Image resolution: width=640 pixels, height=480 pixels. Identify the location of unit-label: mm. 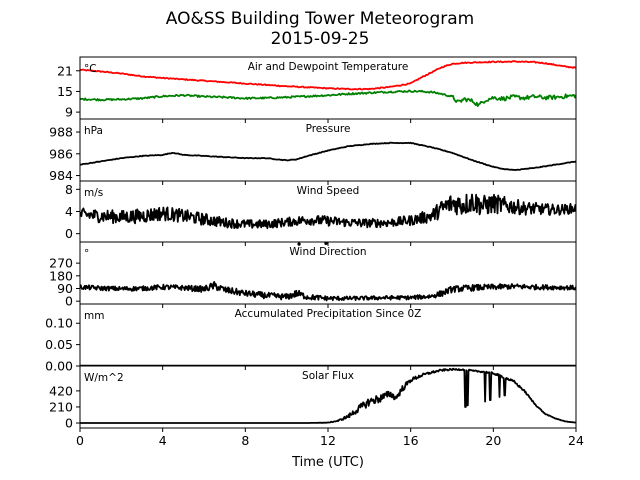
(94, 316).